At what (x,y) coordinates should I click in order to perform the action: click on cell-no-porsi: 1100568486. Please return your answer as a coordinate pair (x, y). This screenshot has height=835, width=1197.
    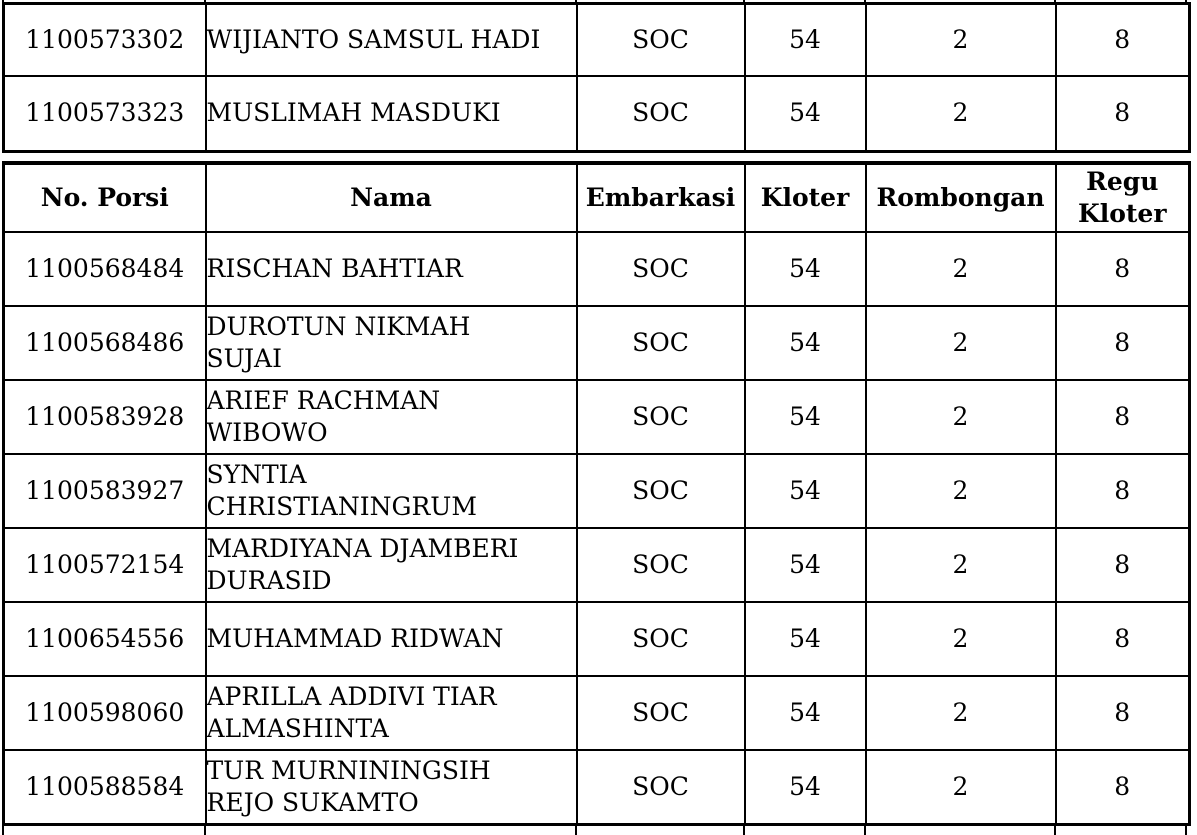
    Looking at the image, I should click on (104, 343).